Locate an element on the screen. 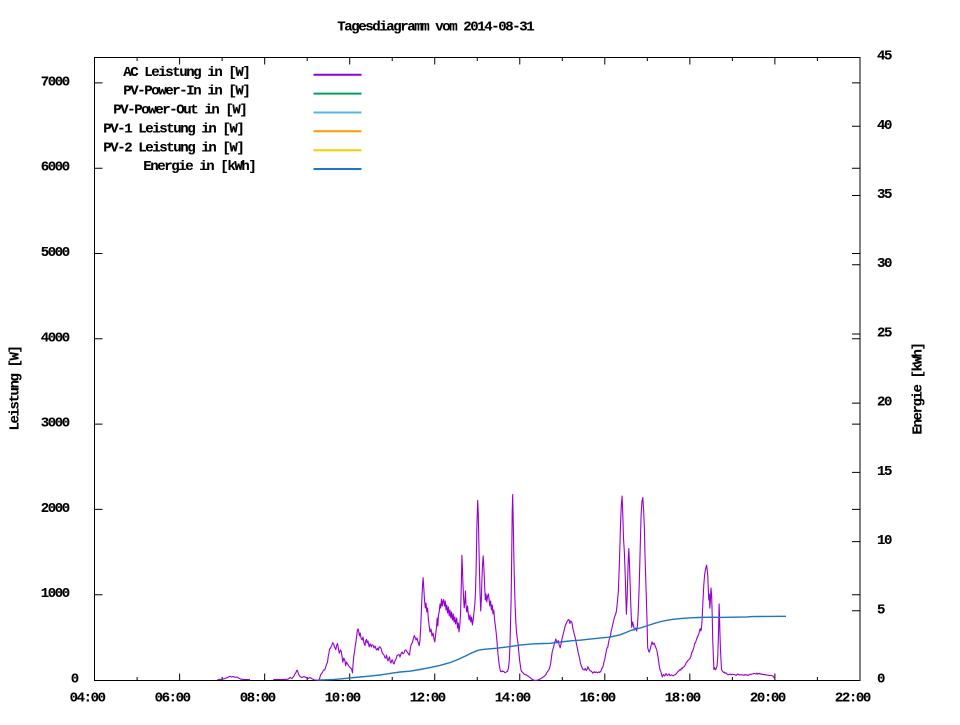 This screenshot has height=725, width=960. svg-text: 20 is located at coordinates (884, 403).